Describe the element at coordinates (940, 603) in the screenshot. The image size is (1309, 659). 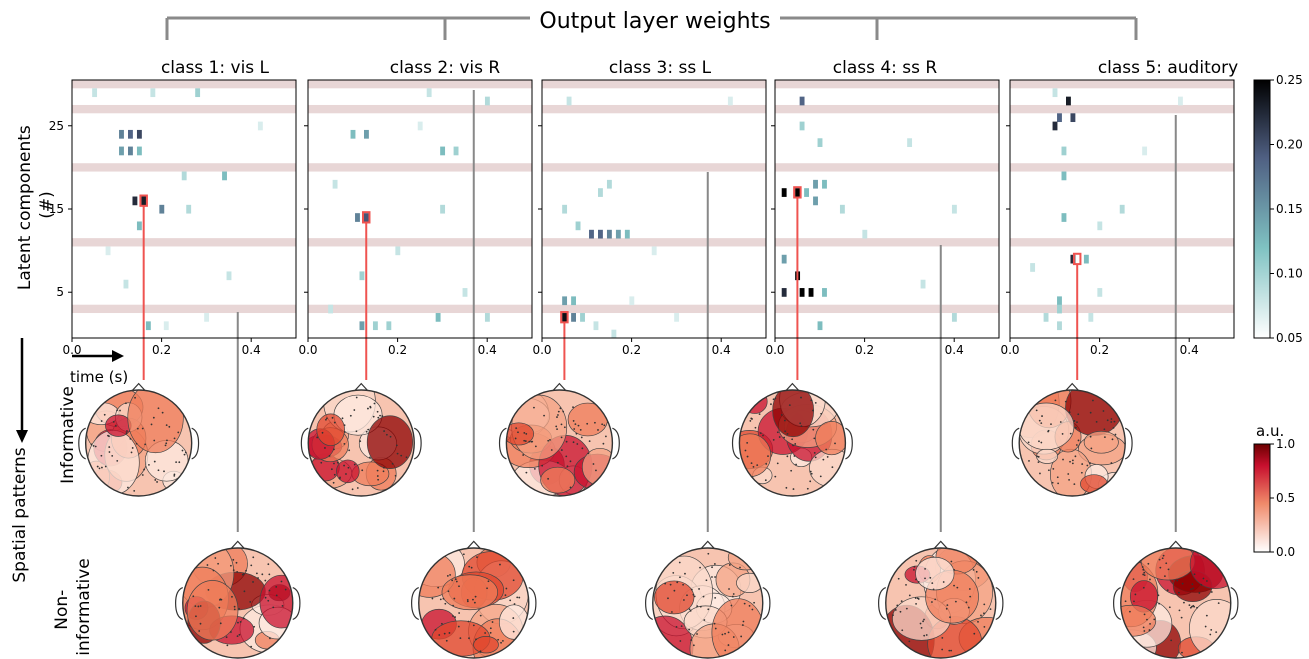
I see `topomap-field` at that location.